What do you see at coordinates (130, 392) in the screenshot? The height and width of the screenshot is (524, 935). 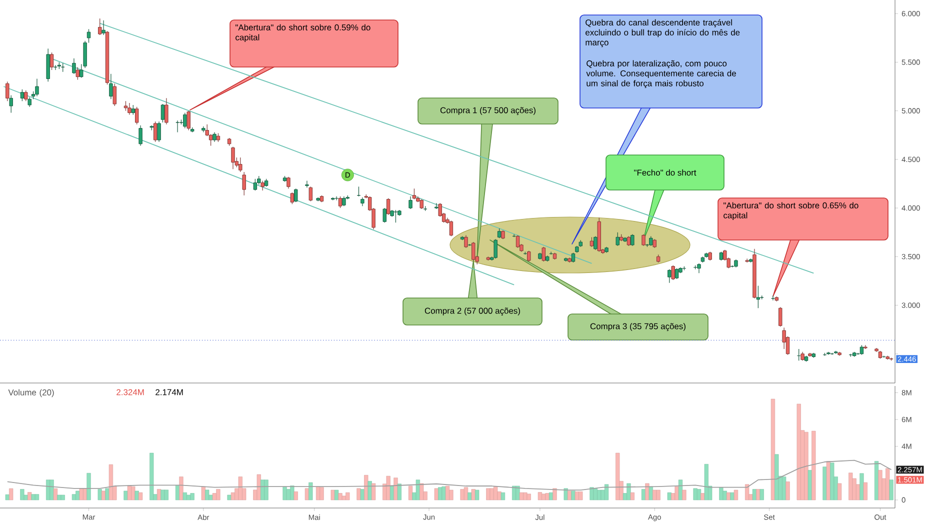 I see `annotation: 2.324M` at bounding box center [130, 392].